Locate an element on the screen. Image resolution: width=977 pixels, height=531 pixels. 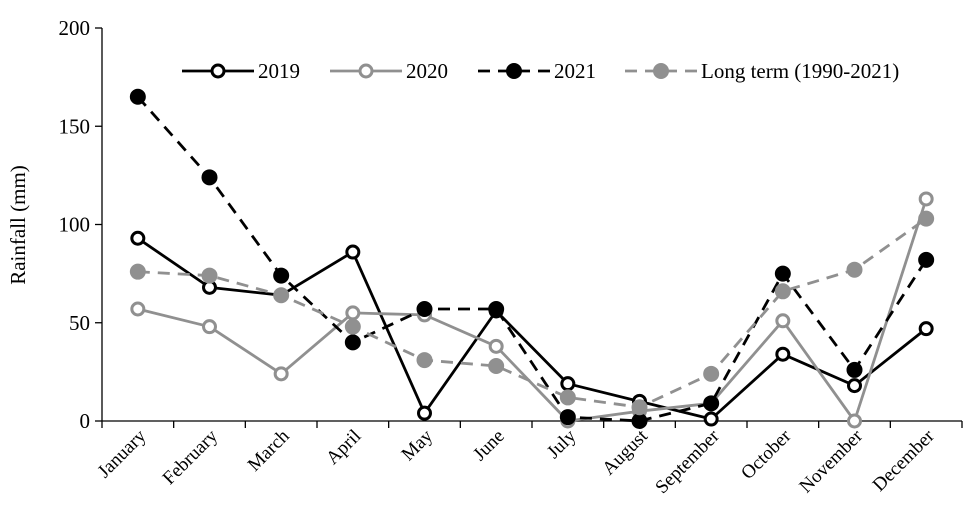
x-tick-label: October is located at coordinates (766, 454).